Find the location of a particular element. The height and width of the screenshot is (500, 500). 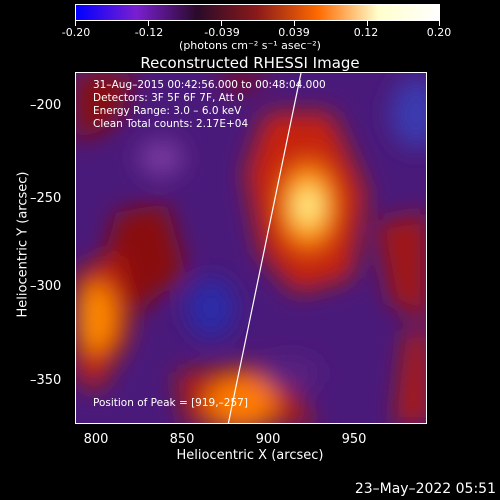

peak-position: Position of Peak = [919,–257] is located at coordinates (170, 403).